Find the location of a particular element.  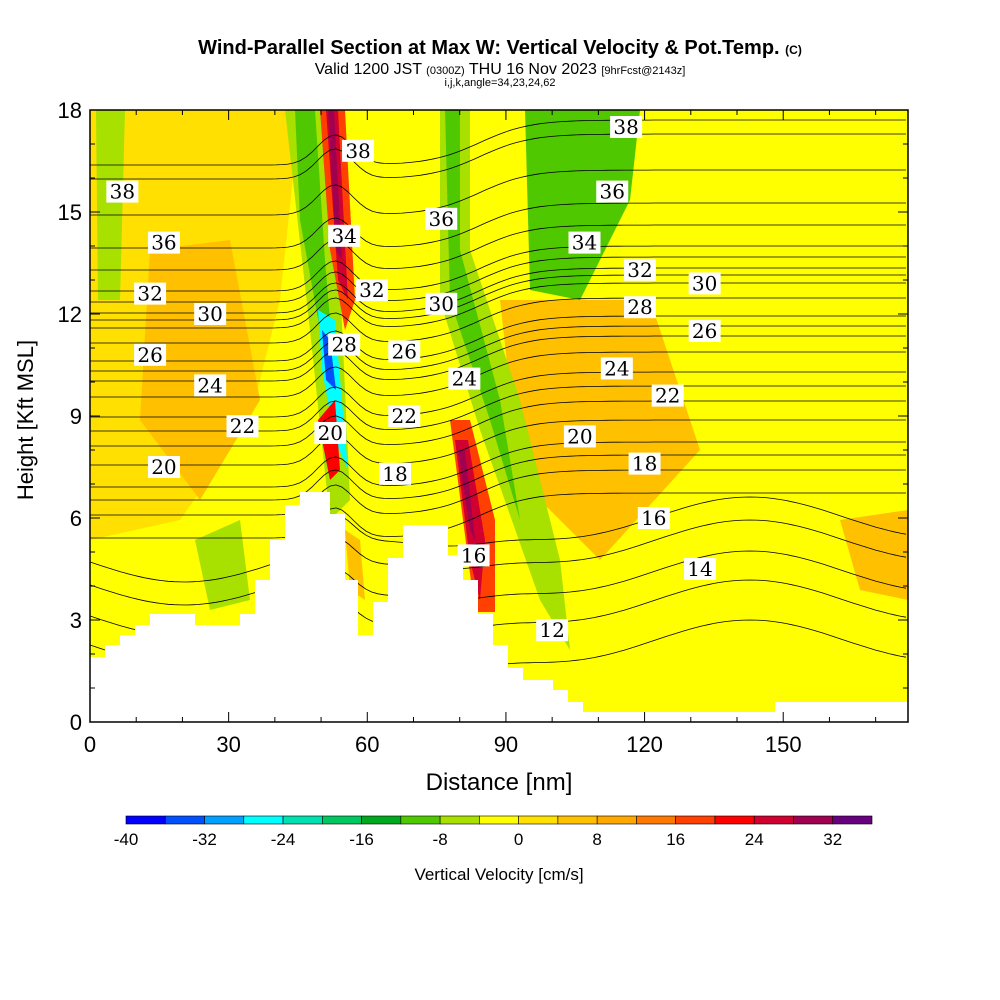

contour-label: 14 is located at coordinates (699, 569).